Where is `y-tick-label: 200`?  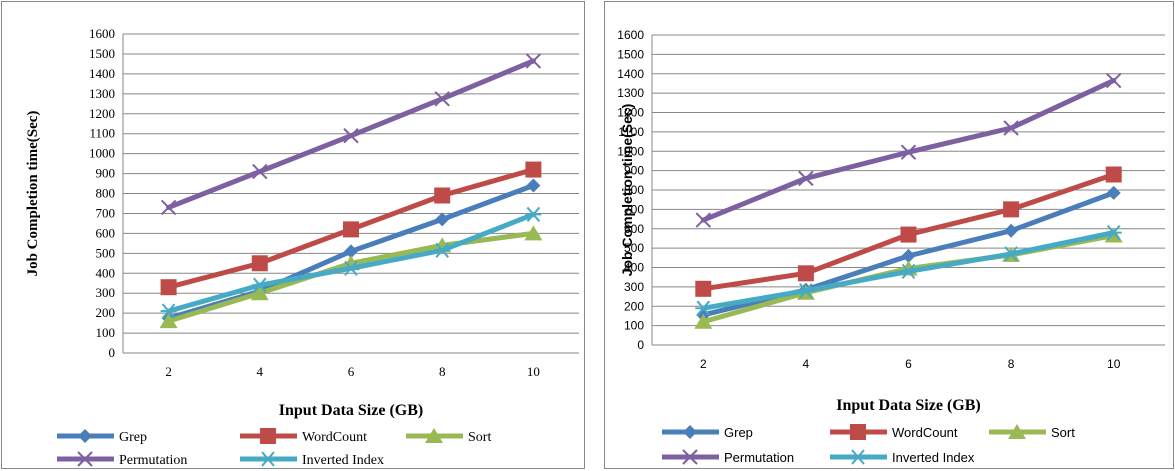 y-tick-label: 200 is located at coordinates (106, 312).